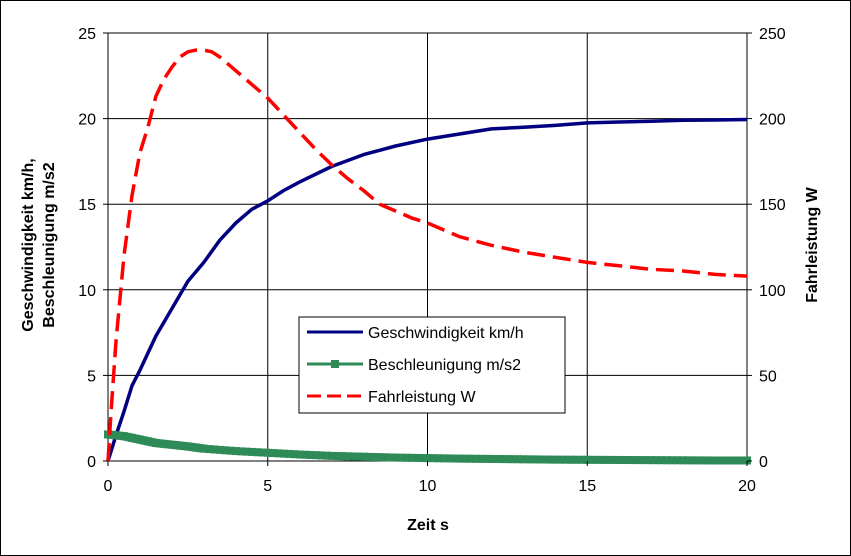 Image resolution: width=851 pixels, height=556 pixels. What do you see at coordinates (587, 486) in the screenshot?
I see `x-tick-label: 15` at bounding box center [587, 486].